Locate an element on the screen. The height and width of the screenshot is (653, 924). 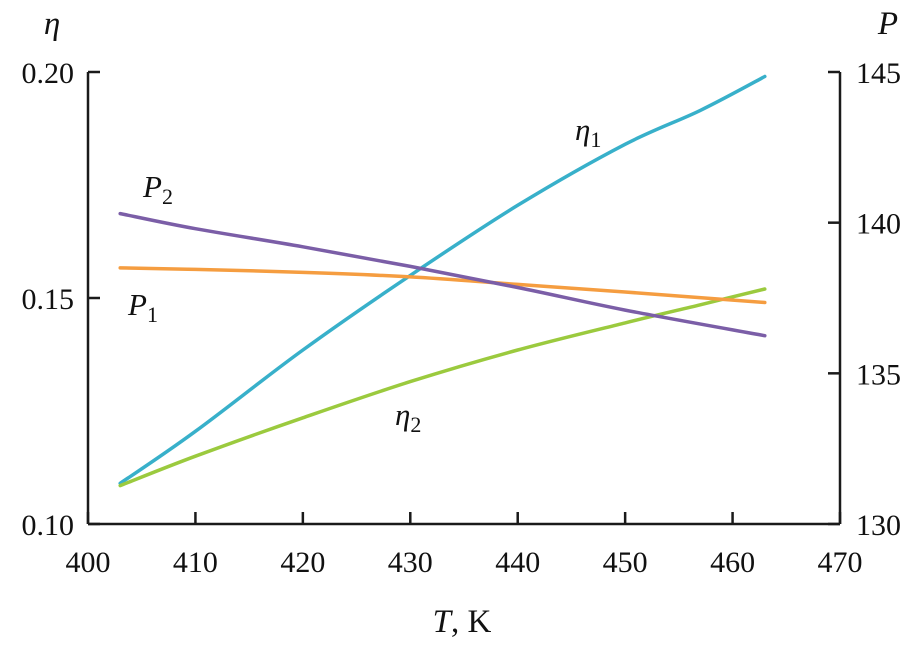
x-tick-label: 420 is located at coordinates (302, 562).